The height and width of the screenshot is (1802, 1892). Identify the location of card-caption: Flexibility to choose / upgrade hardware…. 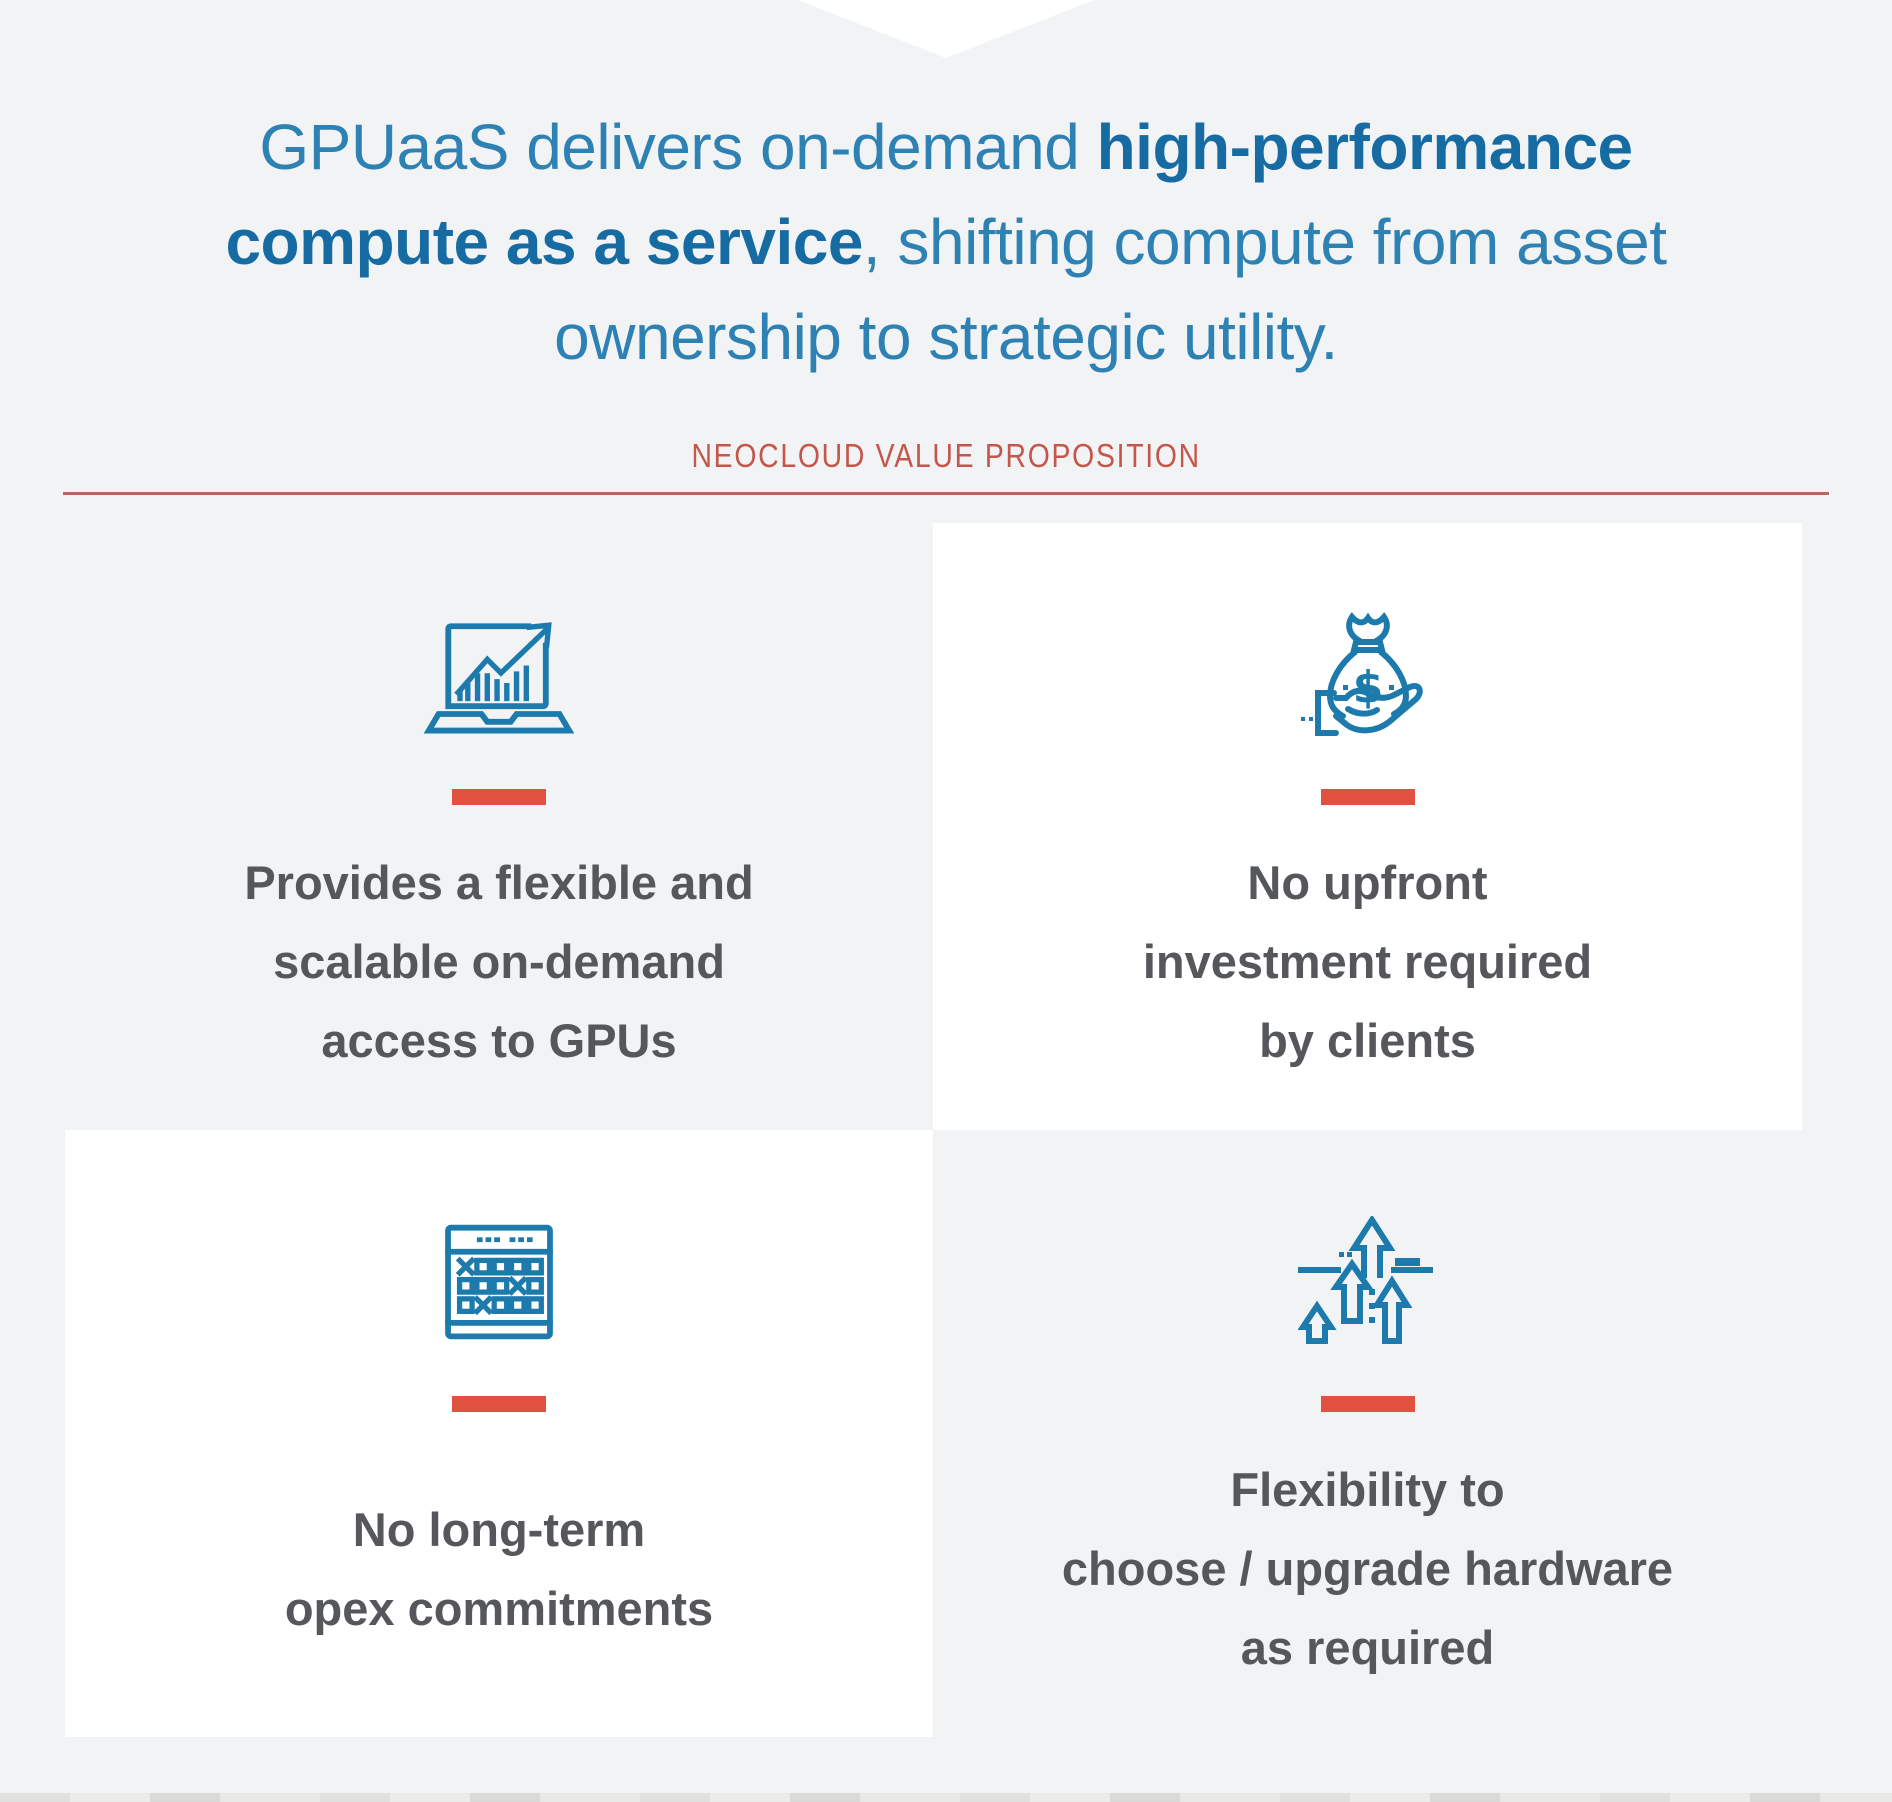
(1367, 1568).